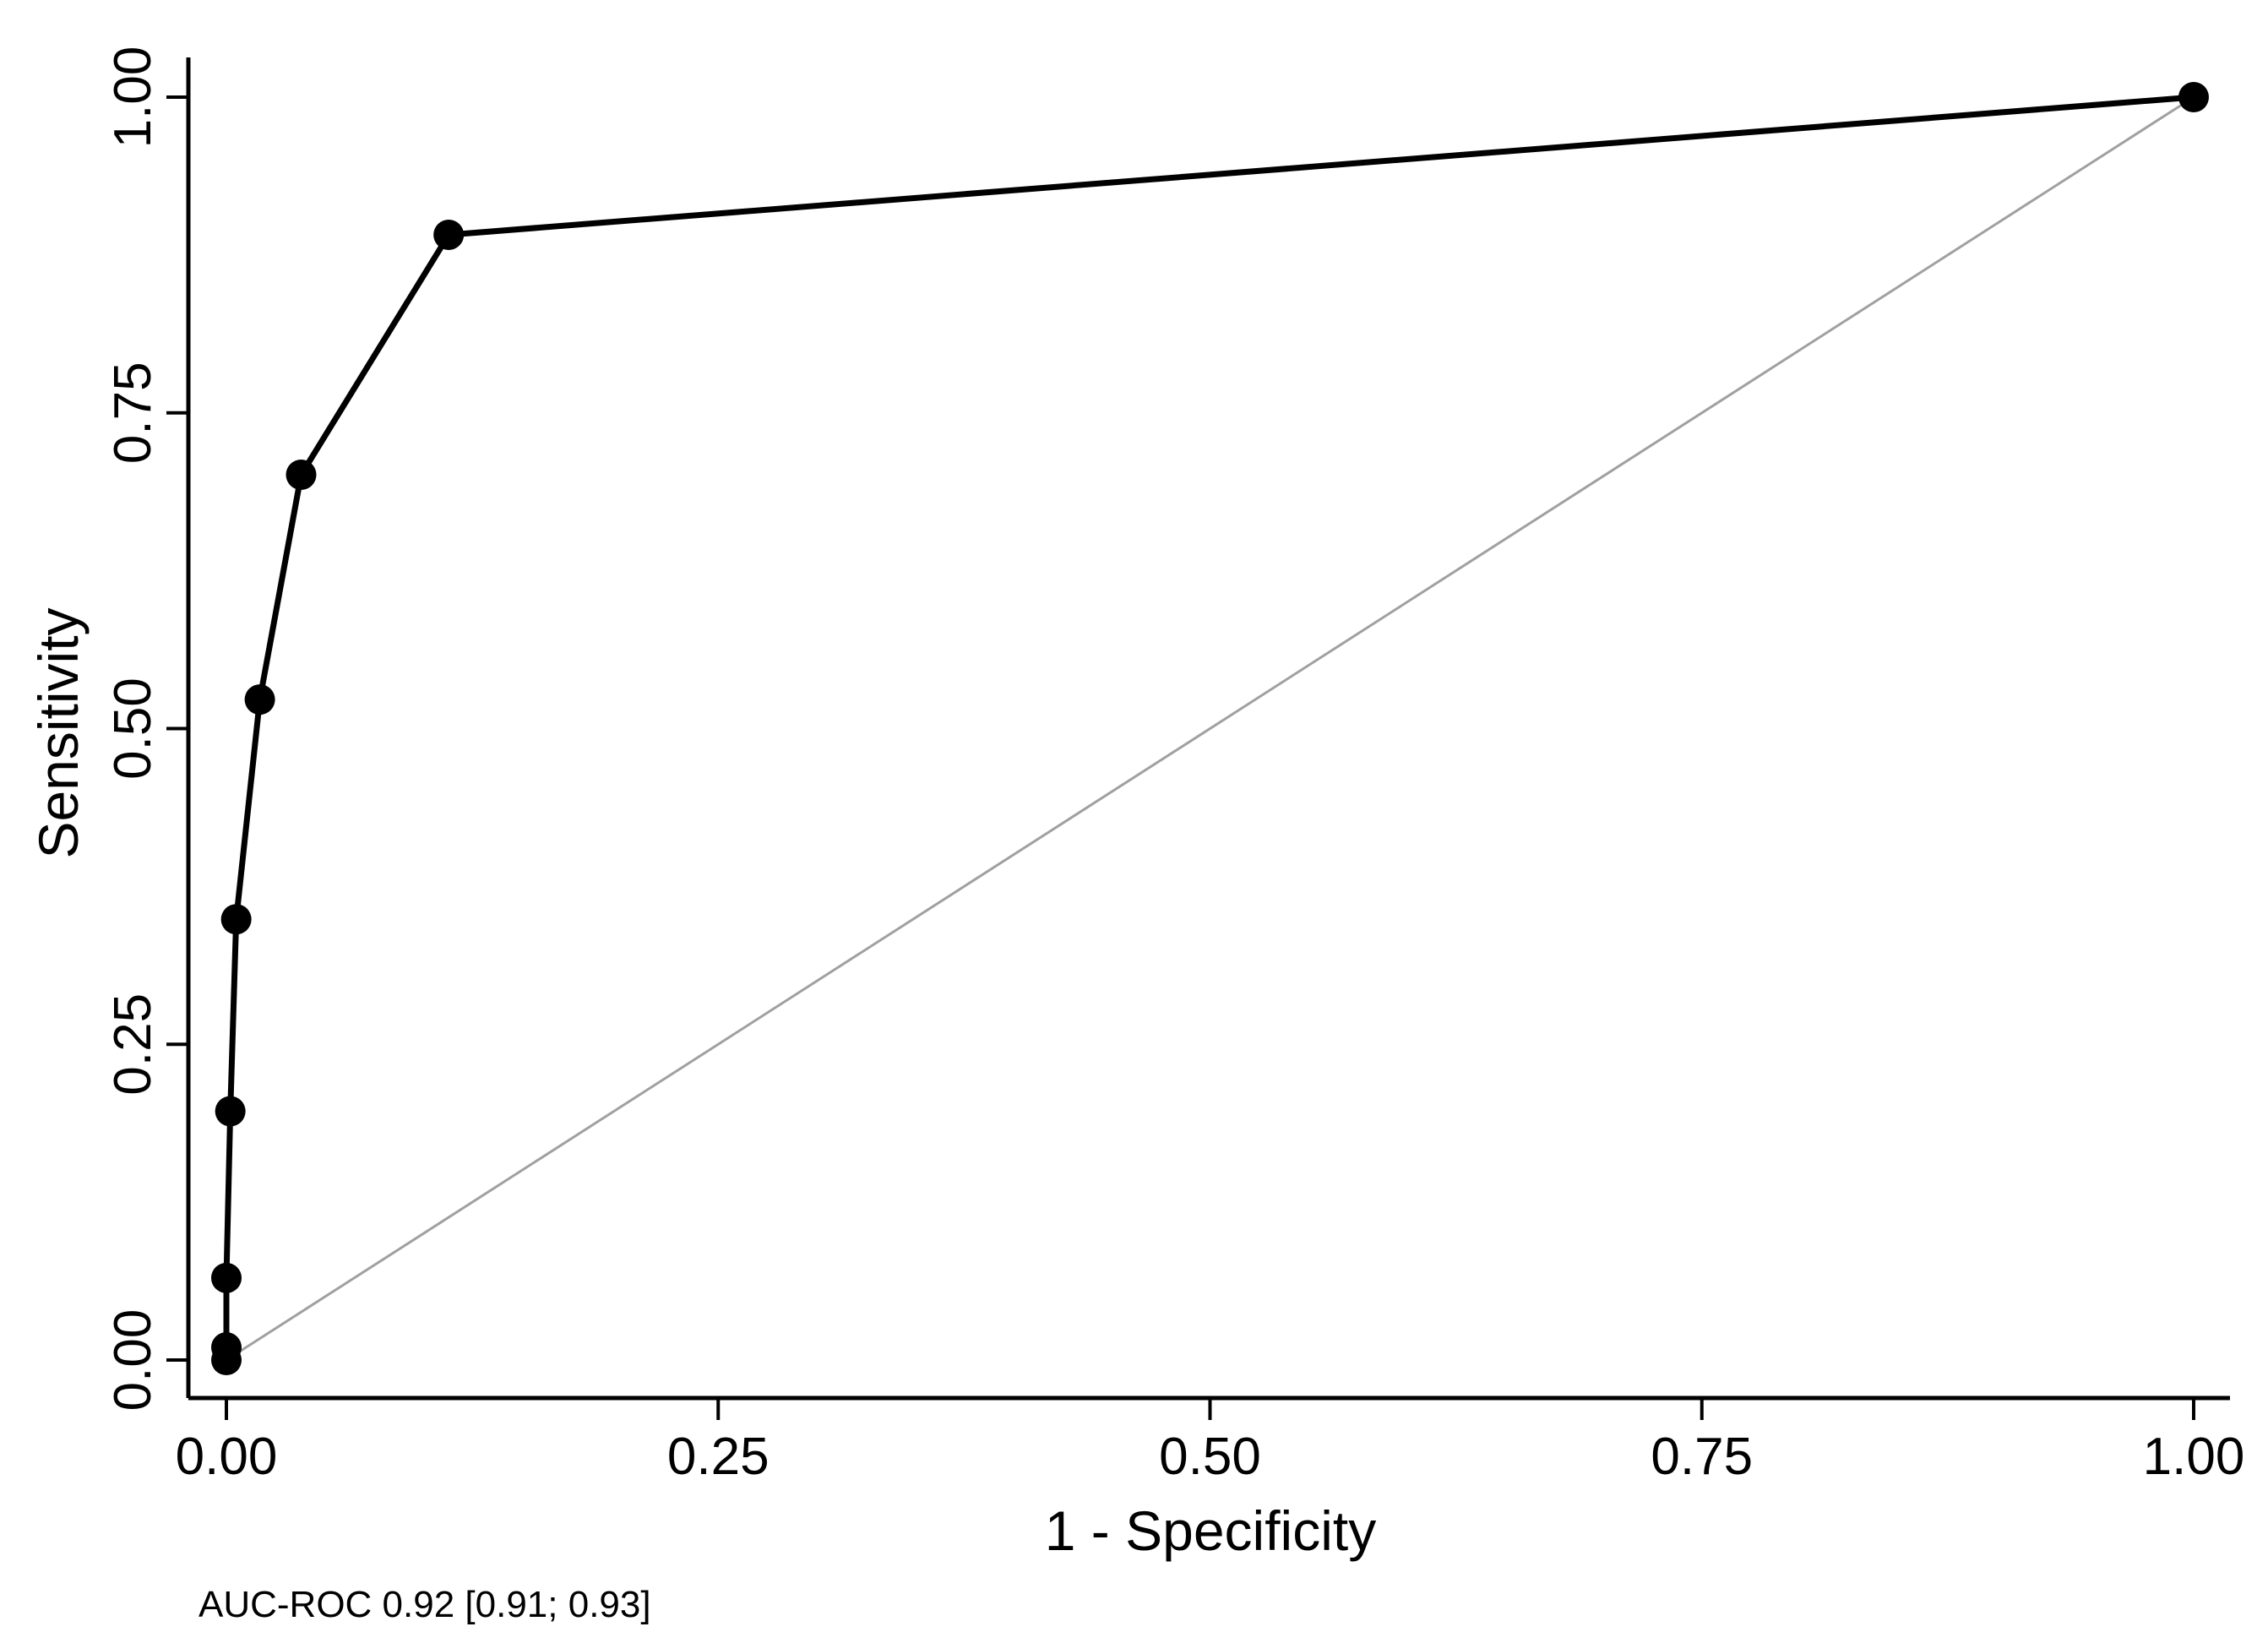 The width and height of the screenshot is (2268, 1643). Describe the element at coordinates (133, 728) in the screenshot. I see `y-tick-label: 0.50` at that location.